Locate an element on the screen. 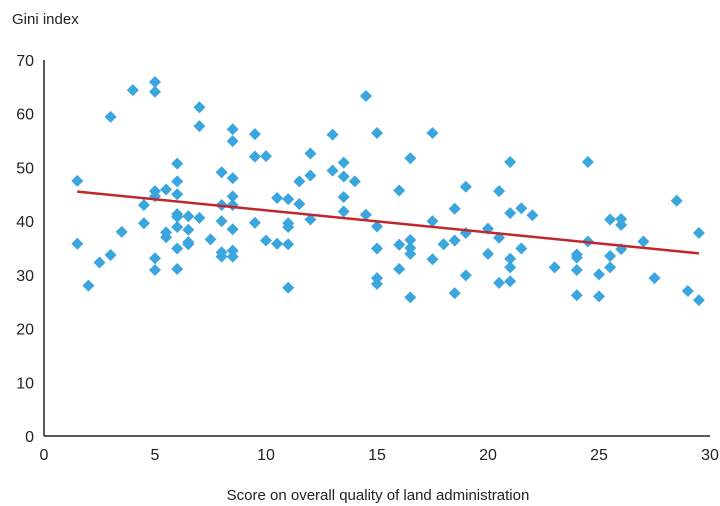  y-tick-label: 60 is located at coordinates (25, 115).